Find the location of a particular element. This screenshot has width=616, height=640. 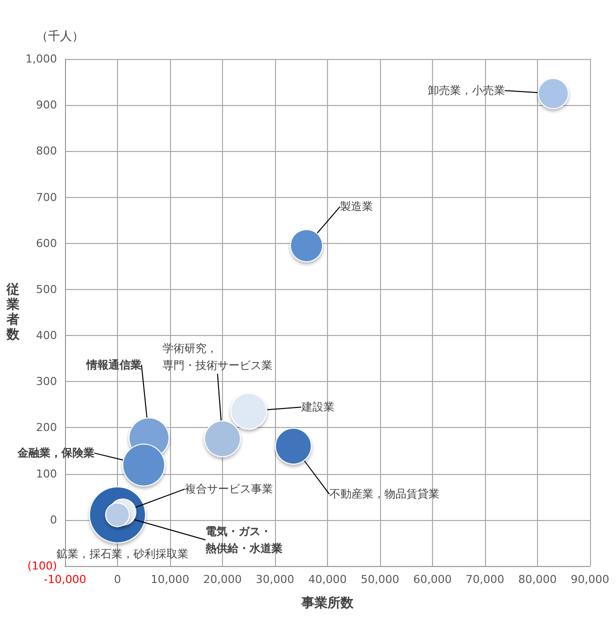

x-tick-label: 90,000 is located at coordinates (590, 579).